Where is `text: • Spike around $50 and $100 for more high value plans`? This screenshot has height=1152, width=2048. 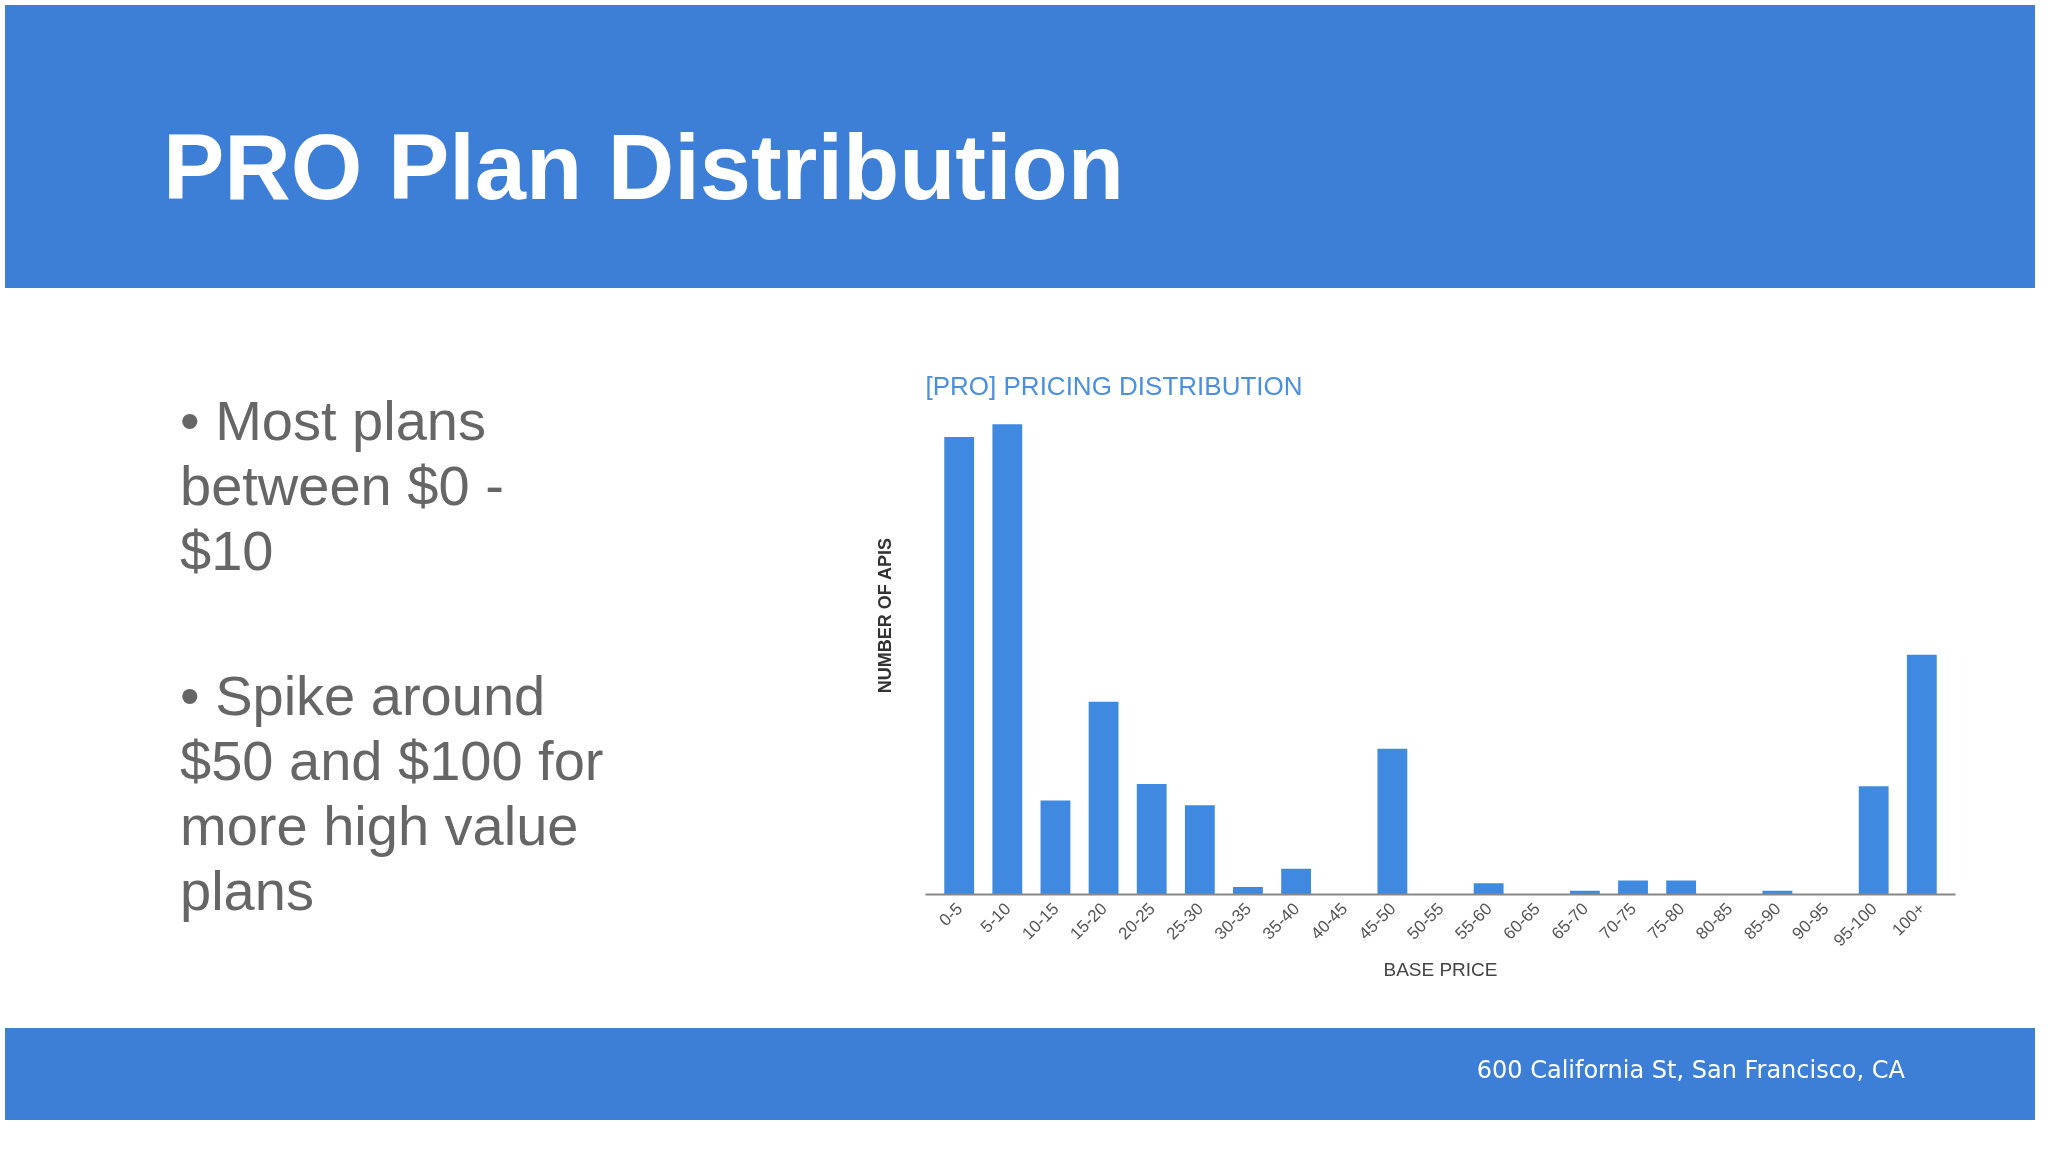
text: • Spike around $50 and $100 for more high value plans is located at coordinates (392, 793).